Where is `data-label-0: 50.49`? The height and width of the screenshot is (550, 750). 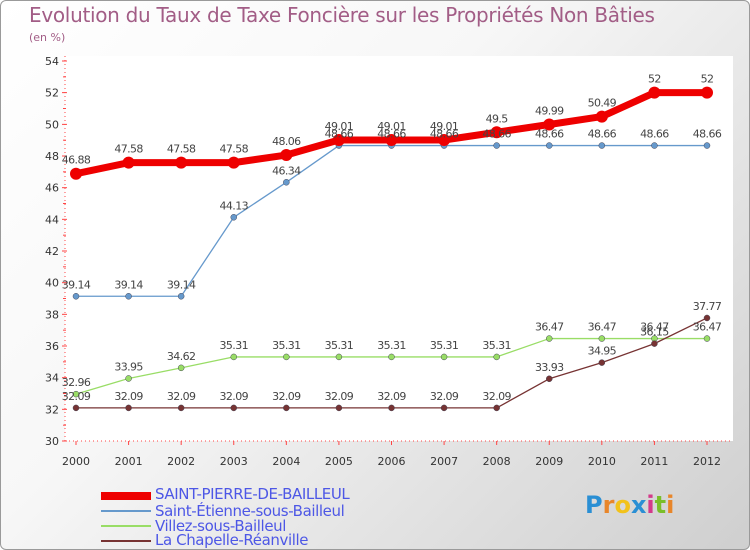
data-label-0: 50.49 is located at coordinates (602, 103).